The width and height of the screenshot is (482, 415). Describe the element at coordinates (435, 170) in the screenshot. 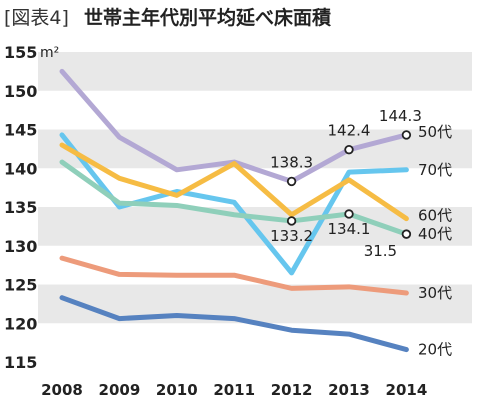

I see `series-label-70代: 70代` at that location.